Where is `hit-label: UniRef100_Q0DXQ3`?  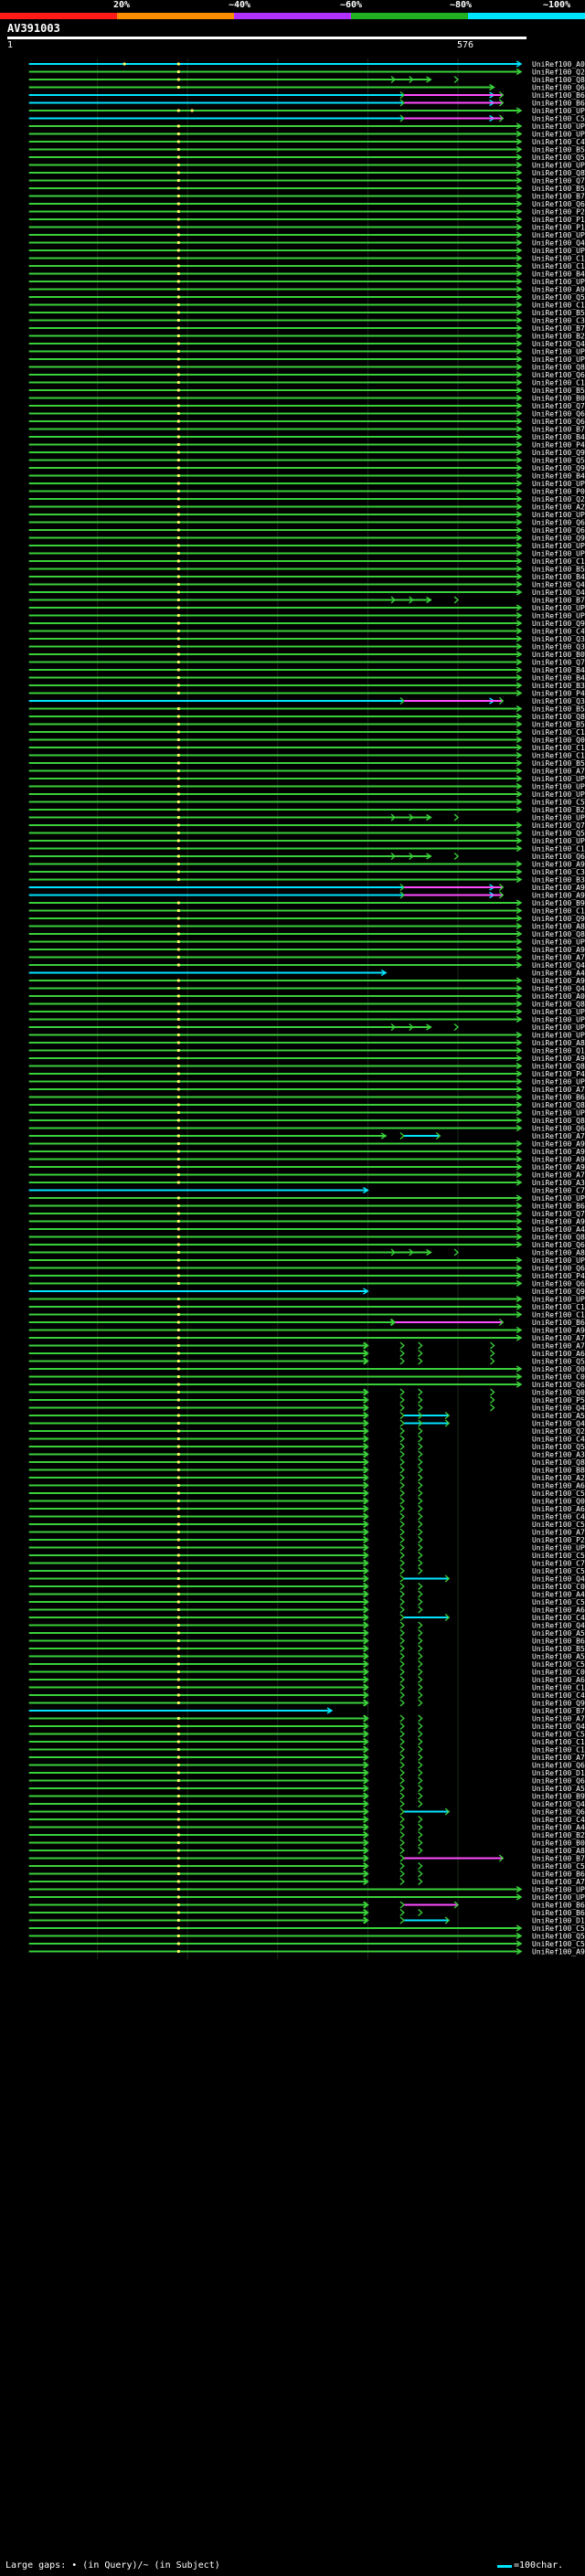
hit-label: UniRef100_Q0DXQ3 is located at coordinates (559, 1369).